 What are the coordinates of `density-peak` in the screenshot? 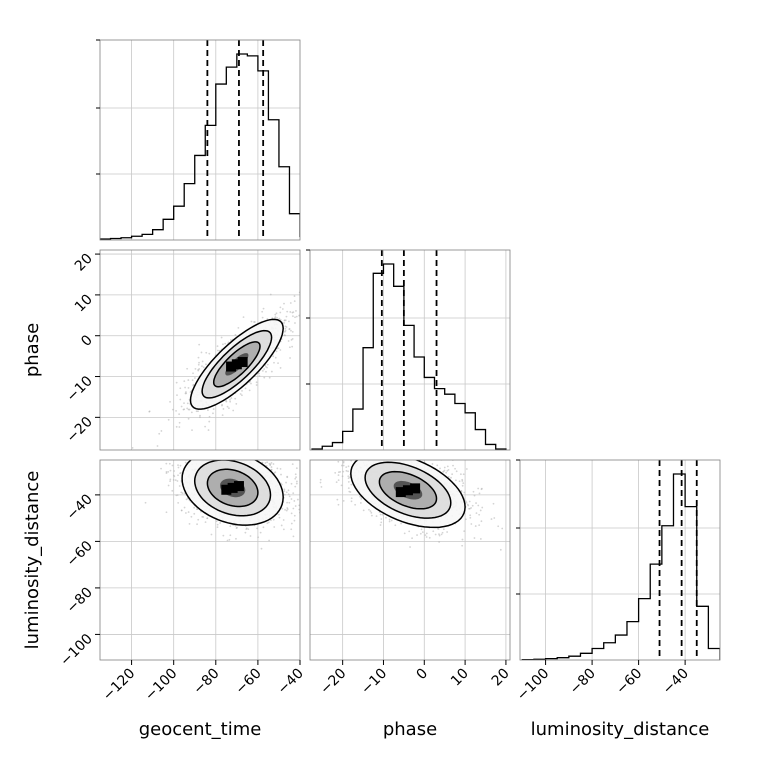 It's located at (232, 487).